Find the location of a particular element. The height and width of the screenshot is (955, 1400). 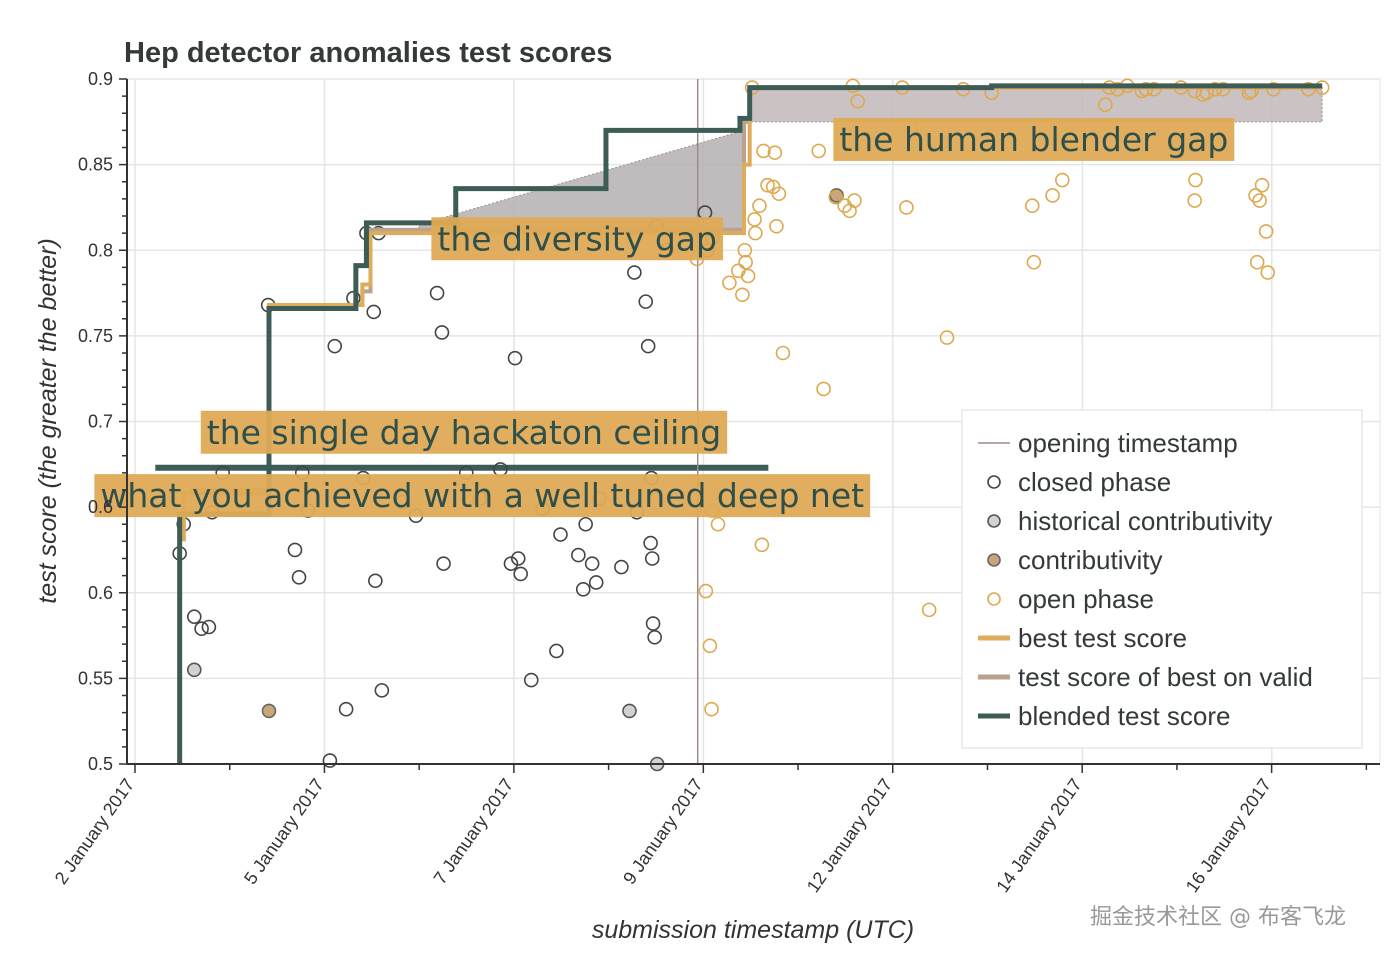

annotation-text: the diversity gap is located at coordinates (577, 238).